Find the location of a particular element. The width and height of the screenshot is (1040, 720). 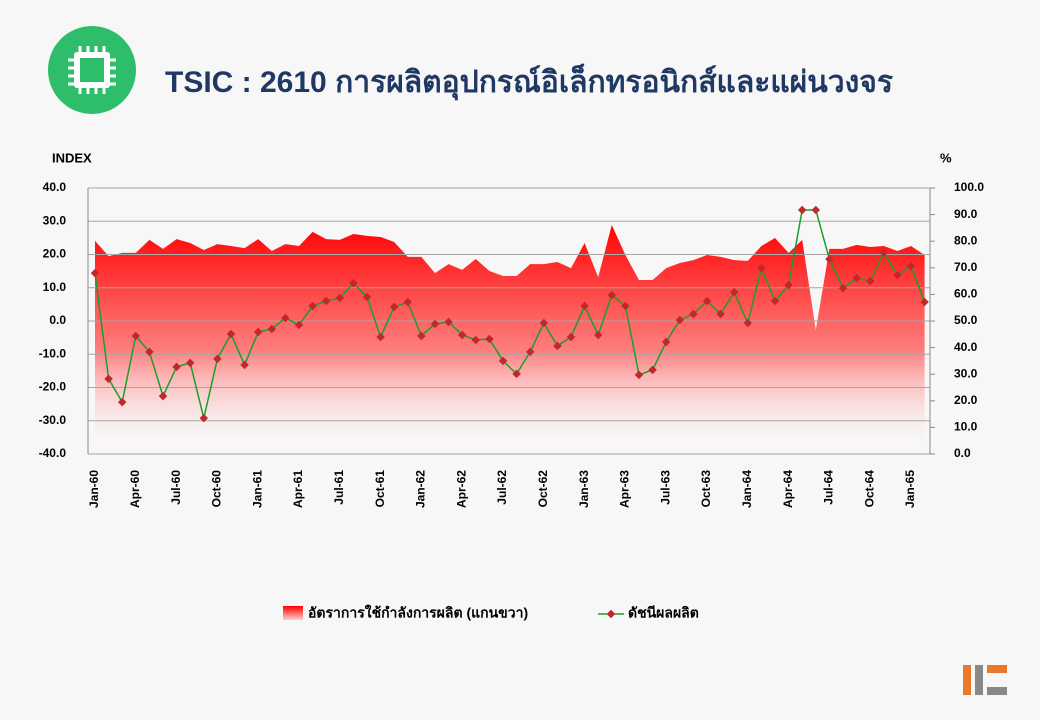

x-tick-label: Apr-64 is located at coordinates (788, 489).